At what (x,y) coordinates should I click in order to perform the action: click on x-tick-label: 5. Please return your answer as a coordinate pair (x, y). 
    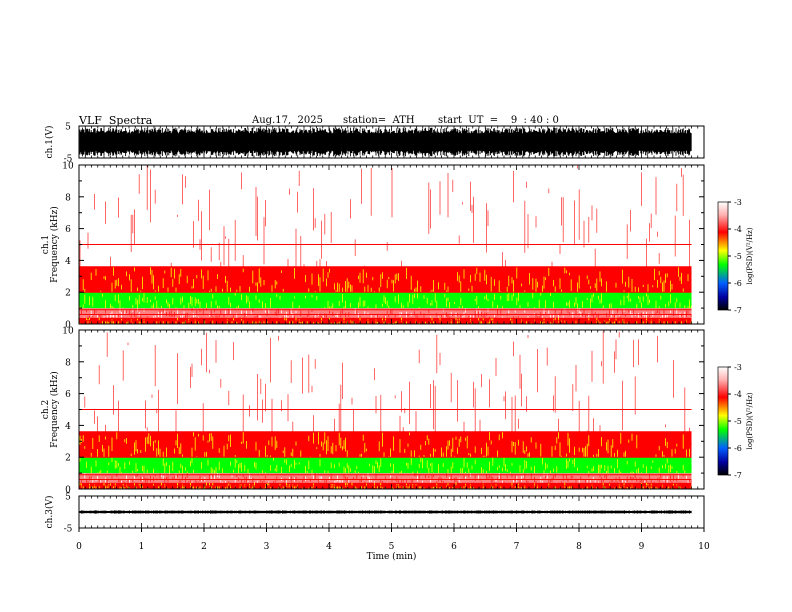
    Looking at the image, I should click on (392, 547).